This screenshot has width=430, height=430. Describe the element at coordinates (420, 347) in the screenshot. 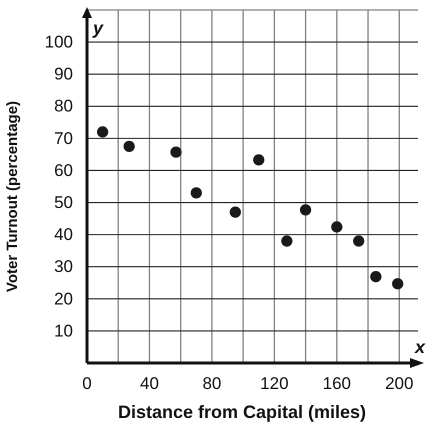

I see `annotation: x` at that location.